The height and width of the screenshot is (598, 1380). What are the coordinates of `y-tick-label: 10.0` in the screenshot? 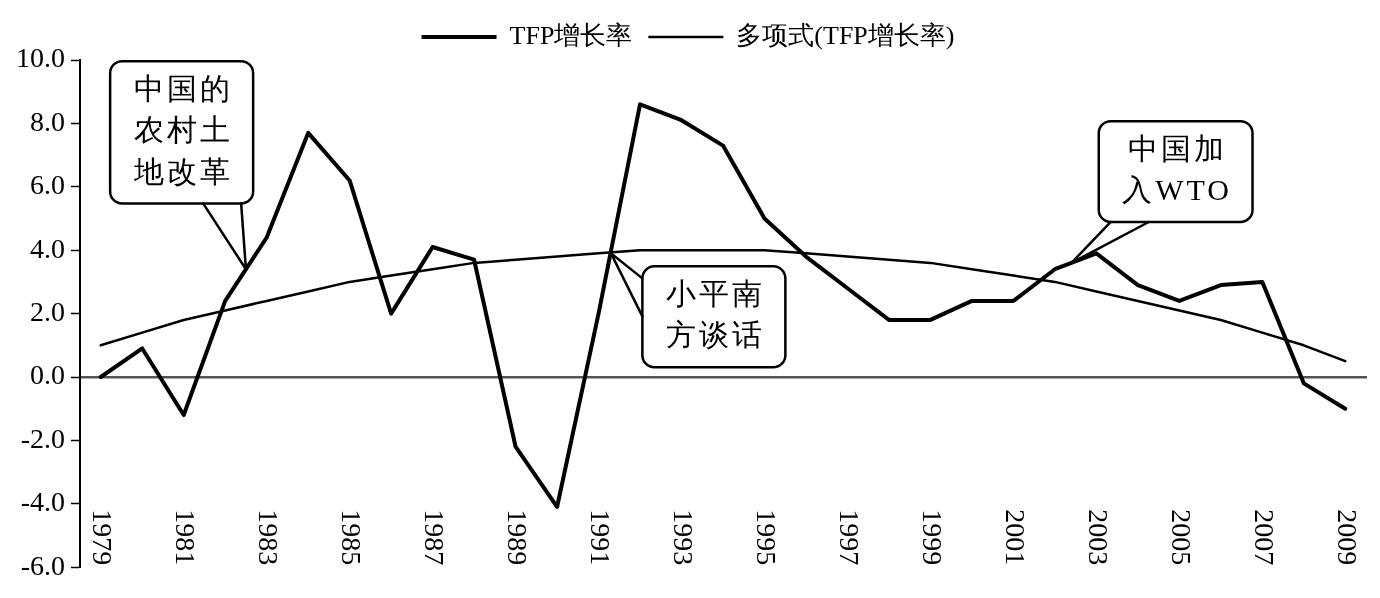 It's located at (40, 58).